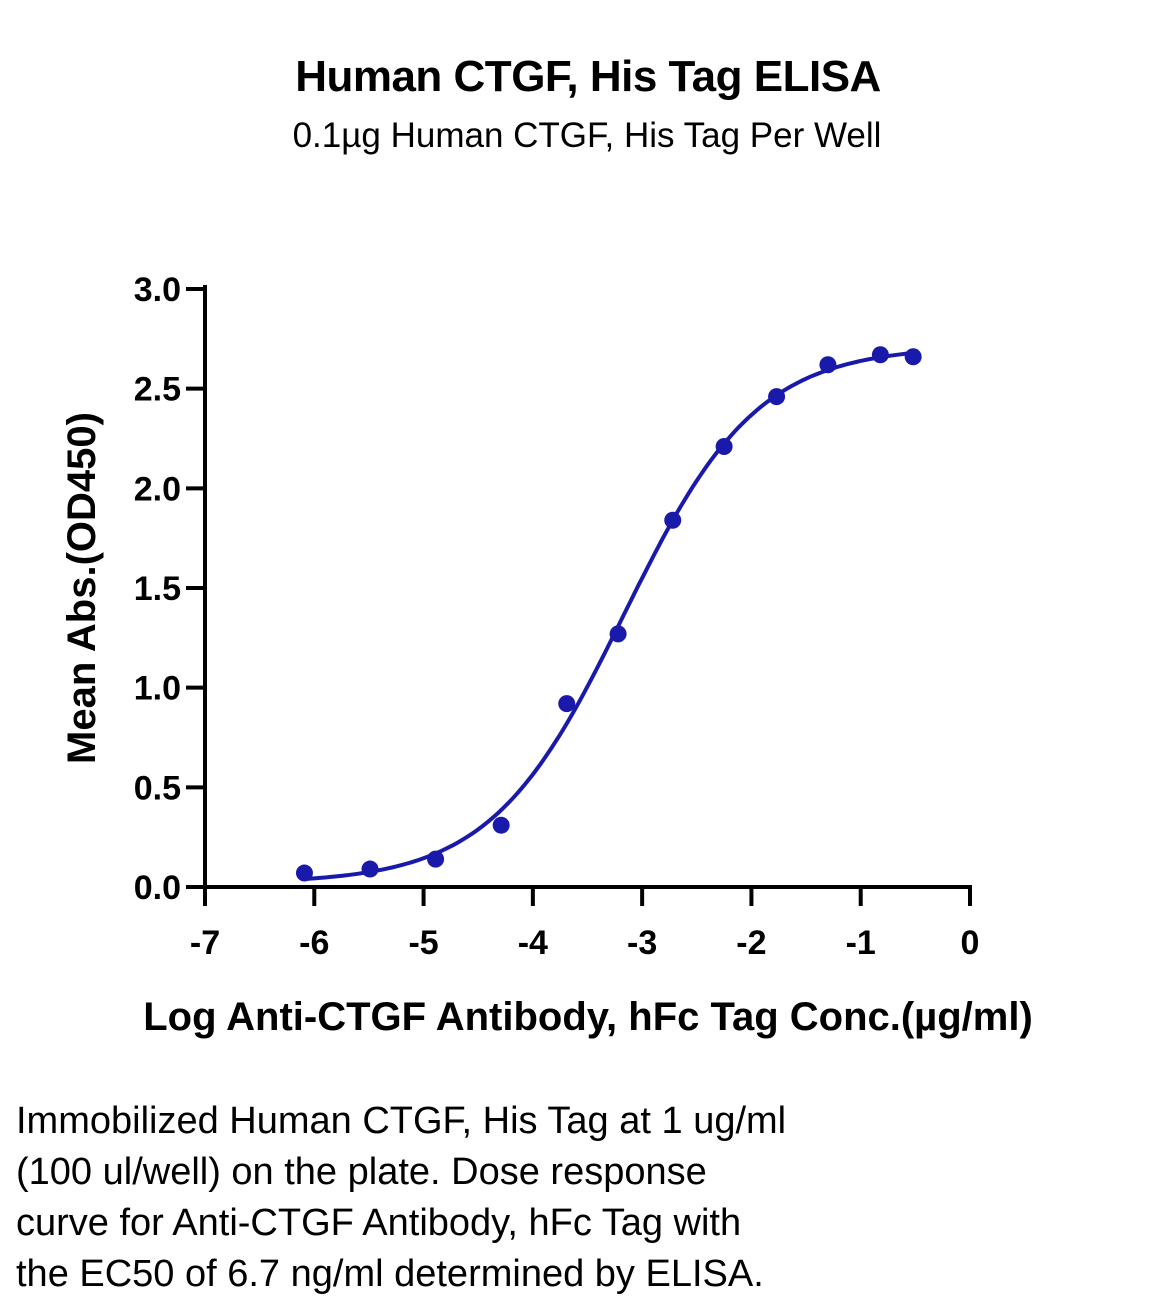 Image resolution: width=1156 pixels, height=1311 pixels. Describe the element at coordinates (157, 788) in the screenshot. I see `y-tick-label: 0.5` at that location.